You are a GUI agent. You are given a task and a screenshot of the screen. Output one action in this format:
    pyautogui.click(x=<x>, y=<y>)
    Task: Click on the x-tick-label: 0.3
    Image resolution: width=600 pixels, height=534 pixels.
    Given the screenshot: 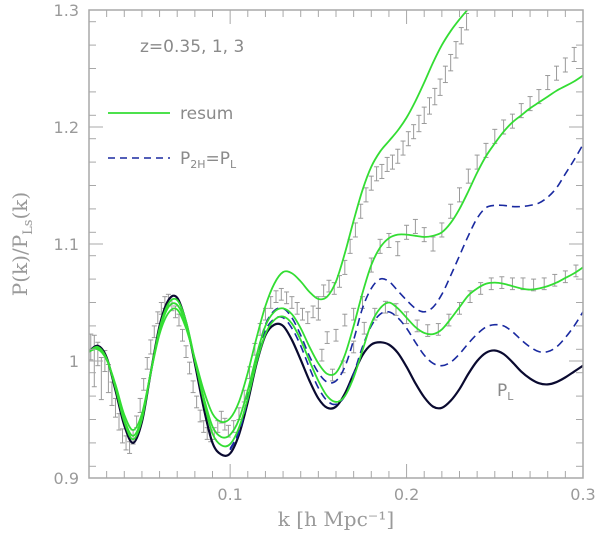 What is the action you would take?
    pyautogui.click(x=582, y=494)
    